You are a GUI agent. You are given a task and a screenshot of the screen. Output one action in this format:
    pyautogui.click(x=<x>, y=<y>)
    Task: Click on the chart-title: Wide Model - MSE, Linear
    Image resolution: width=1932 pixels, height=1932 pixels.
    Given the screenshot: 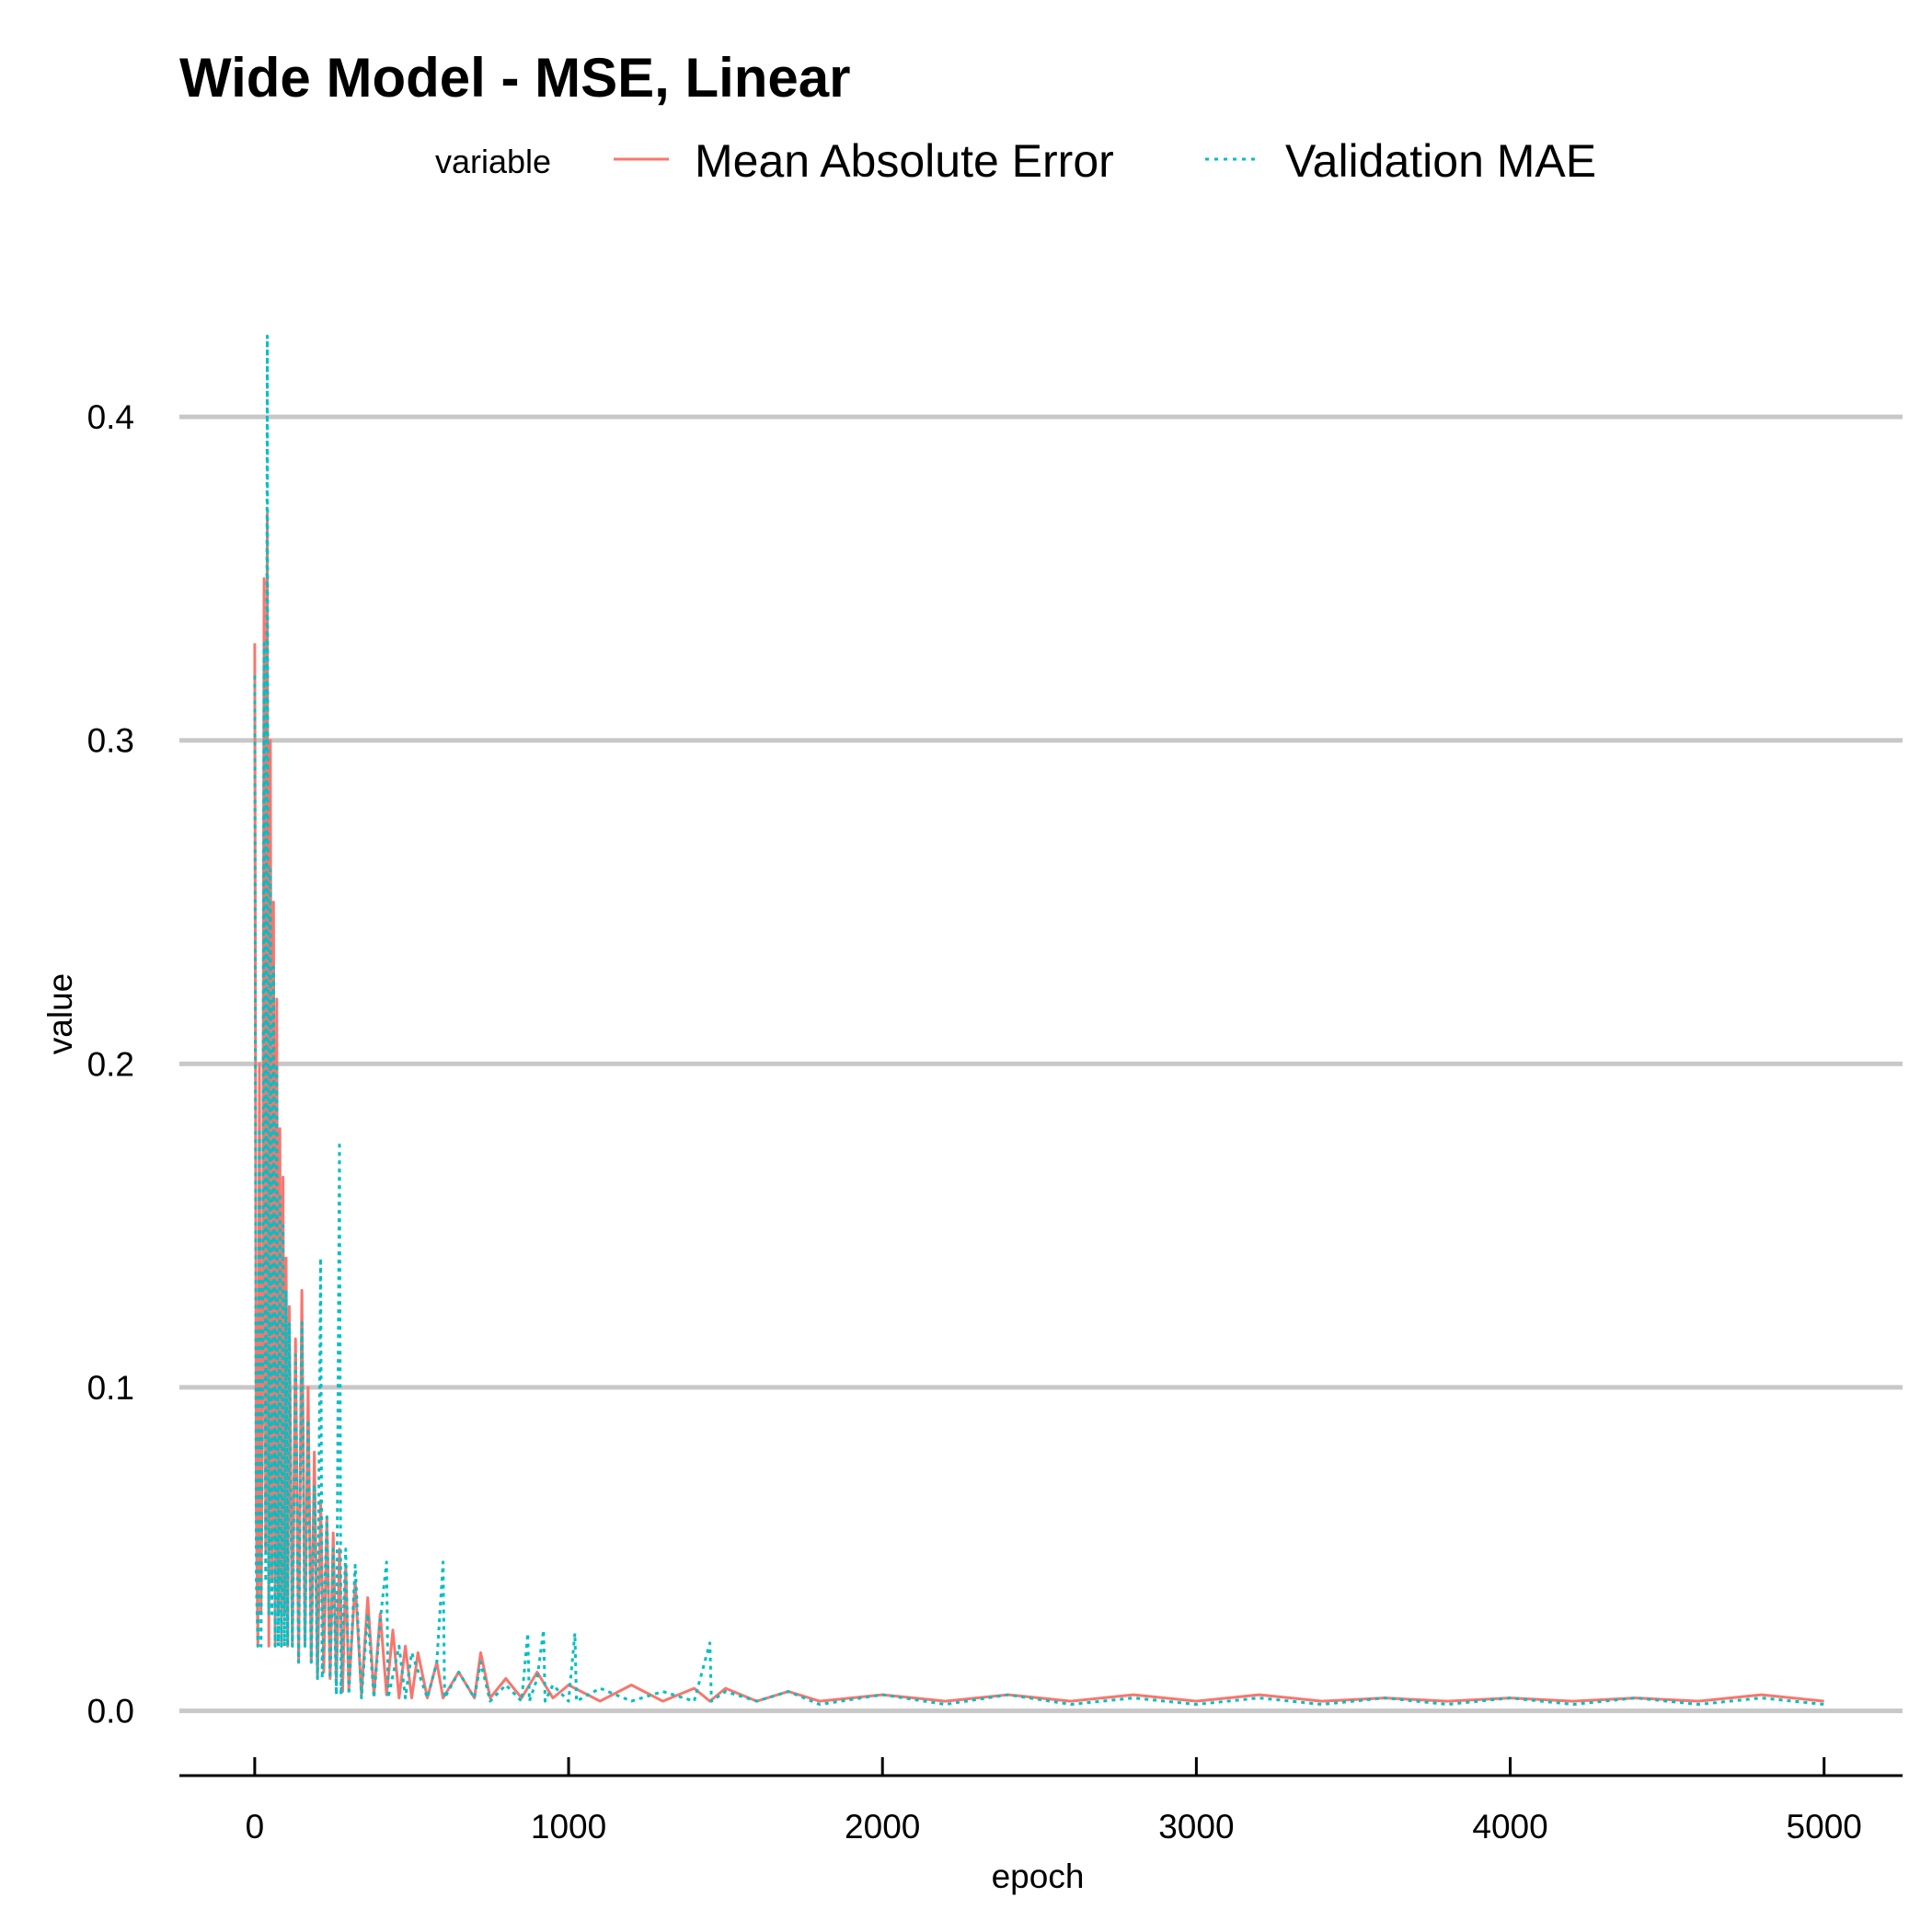 What is the action you would take?
    pyautogui.click(x=515, y=78)
    